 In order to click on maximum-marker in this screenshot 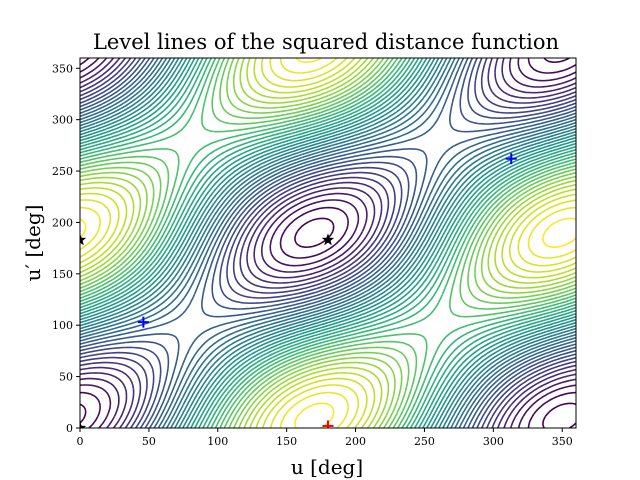, I will do `click(328, 424)`.